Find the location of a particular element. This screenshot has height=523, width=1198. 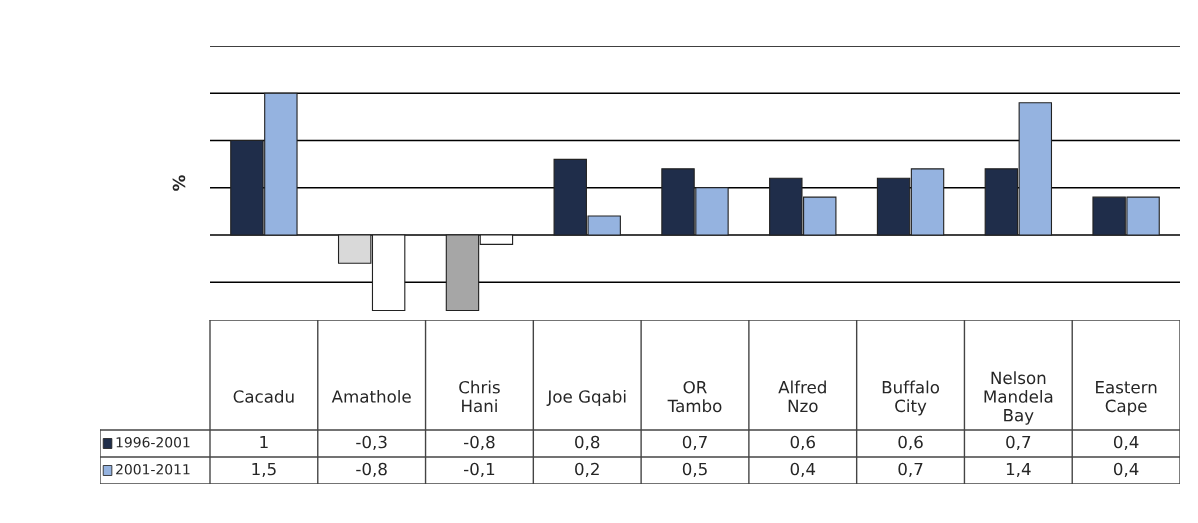

x-tick-label: OR Tambo is located at coordinates (694, 396).